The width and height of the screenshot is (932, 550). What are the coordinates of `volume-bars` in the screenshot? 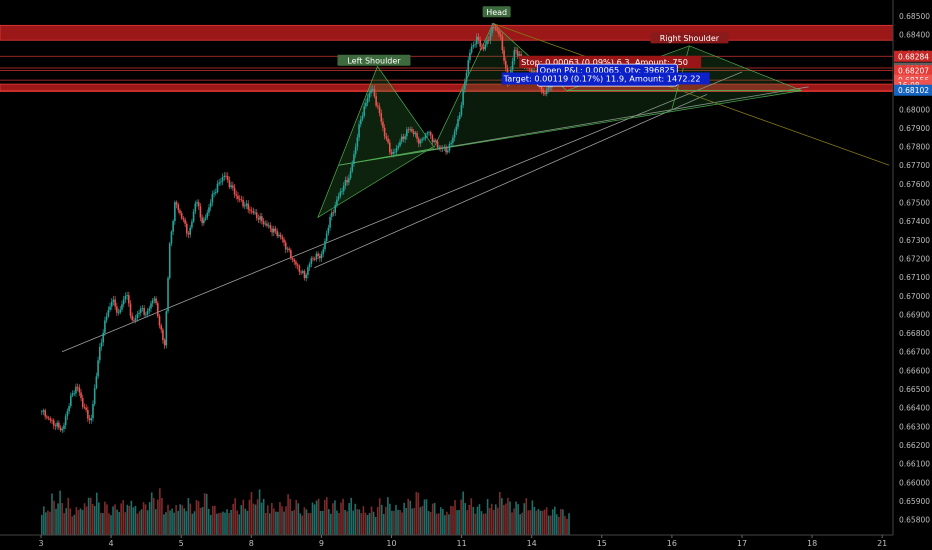 It's located at (305, 511).